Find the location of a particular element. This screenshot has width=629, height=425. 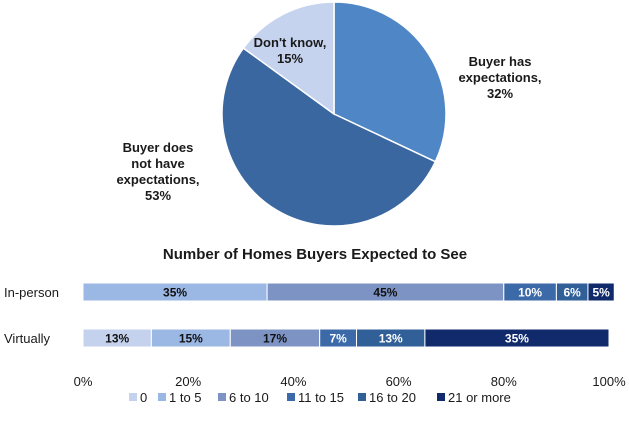

legend: 0 1 to 5 6 to 10 11 to 15 16 to 20 21 or more is located at coordinates (320, 397).